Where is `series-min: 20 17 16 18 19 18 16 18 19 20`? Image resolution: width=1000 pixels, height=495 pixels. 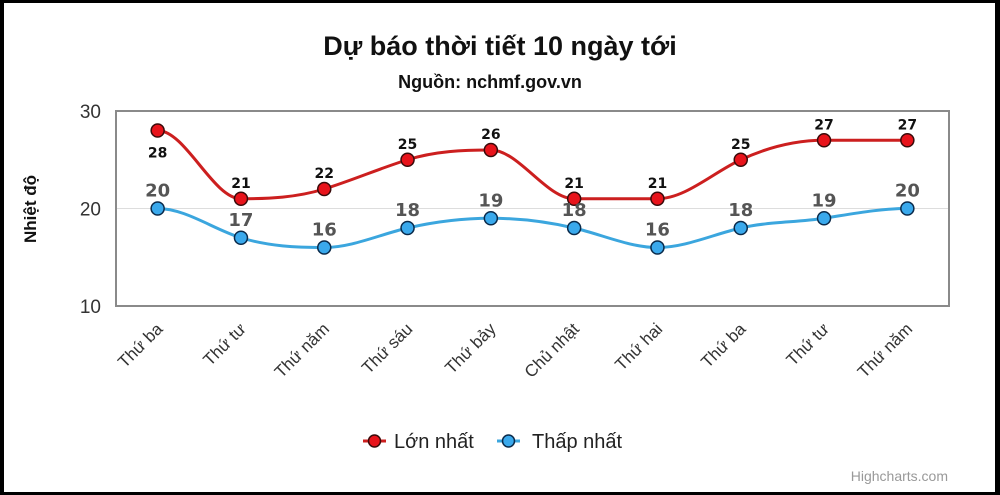 series-min: 20 17 16 18 19 18 16 18 19 20 is located at coordinates (532, 218).